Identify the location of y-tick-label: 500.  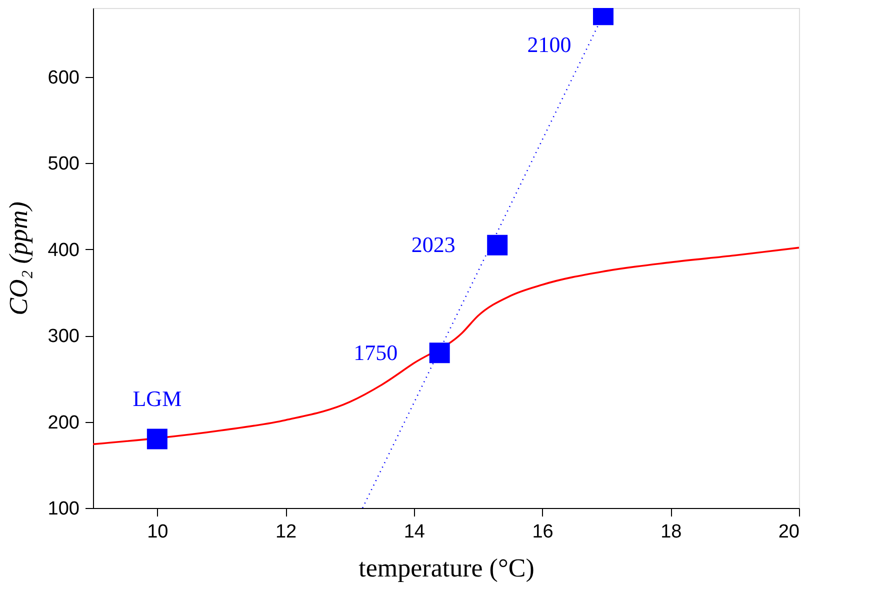
(64, 164).